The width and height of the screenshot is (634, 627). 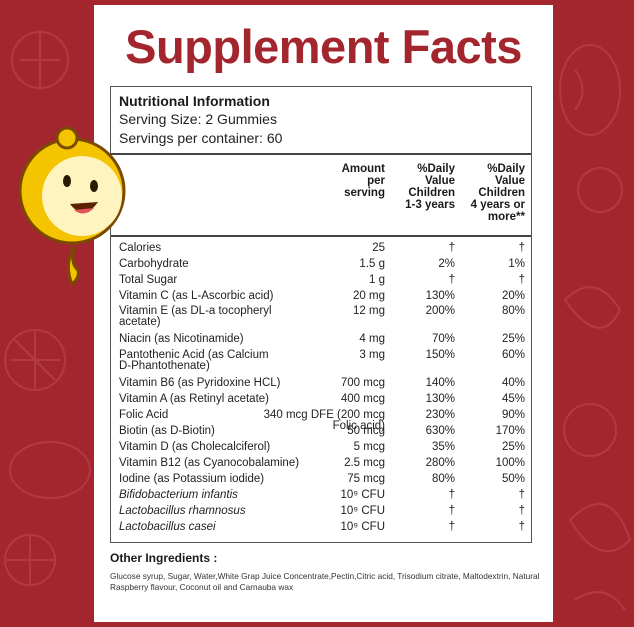 I want to click on other-ingredients-heading: Other Ingredients :, so click(x=164, y=558).